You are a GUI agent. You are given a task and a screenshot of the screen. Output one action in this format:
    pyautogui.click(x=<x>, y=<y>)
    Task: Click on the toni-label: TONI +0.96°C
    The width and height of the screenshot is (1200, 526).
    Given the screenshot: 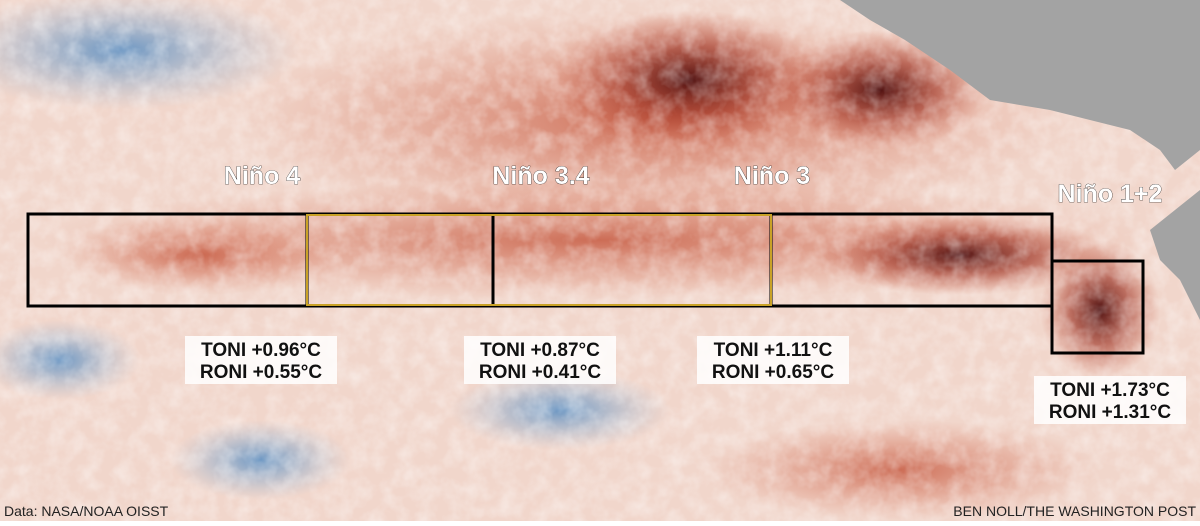 What is the action you would take?
    pyautogui.click(x=261, y=350)
    